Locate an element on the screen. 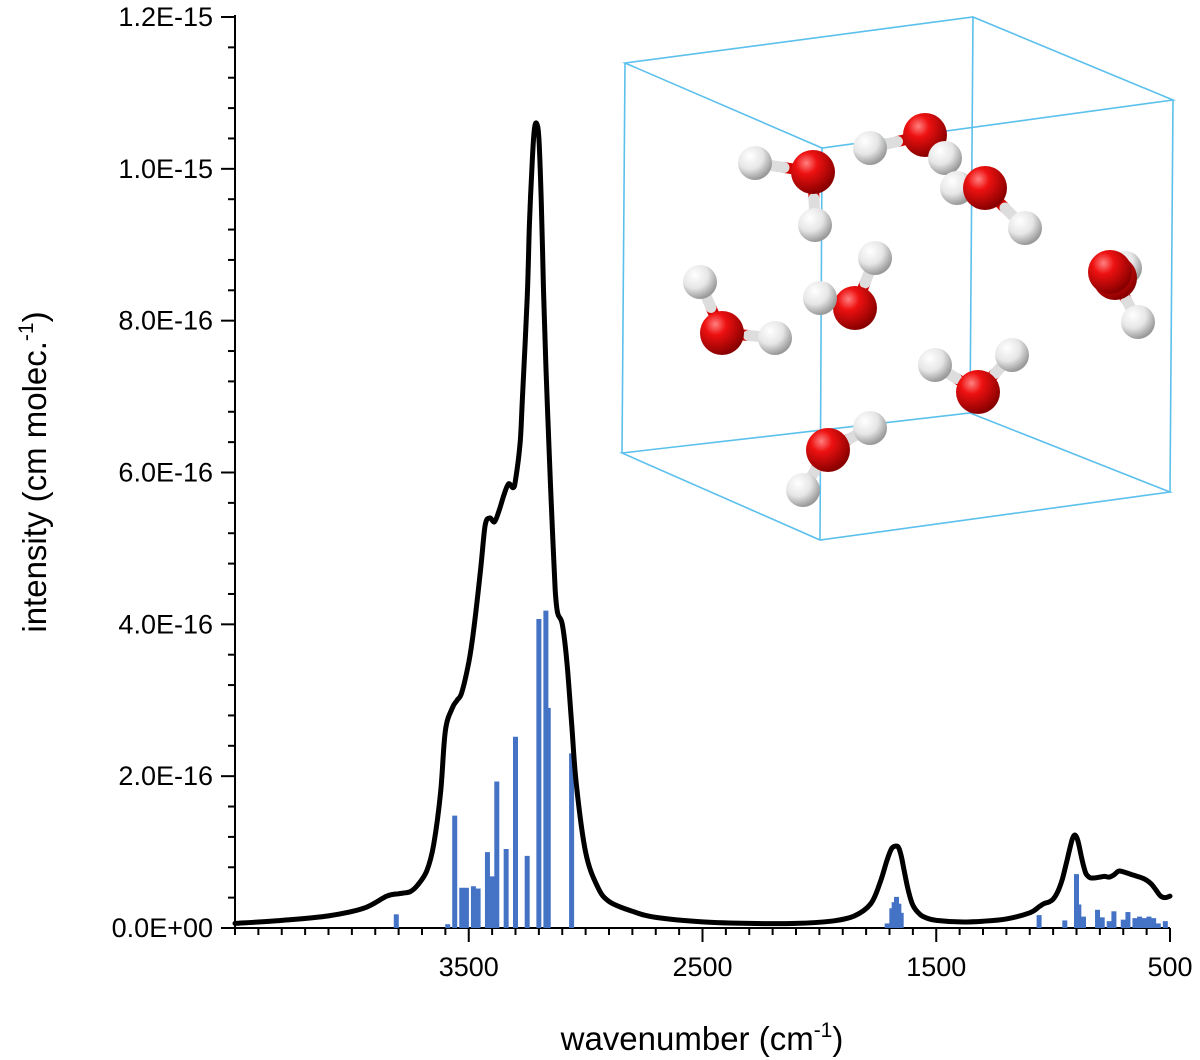 This screenshot has height=1060, width=1200. y-tick-label: 2.0E-16 is located at coordinates (165, 776).